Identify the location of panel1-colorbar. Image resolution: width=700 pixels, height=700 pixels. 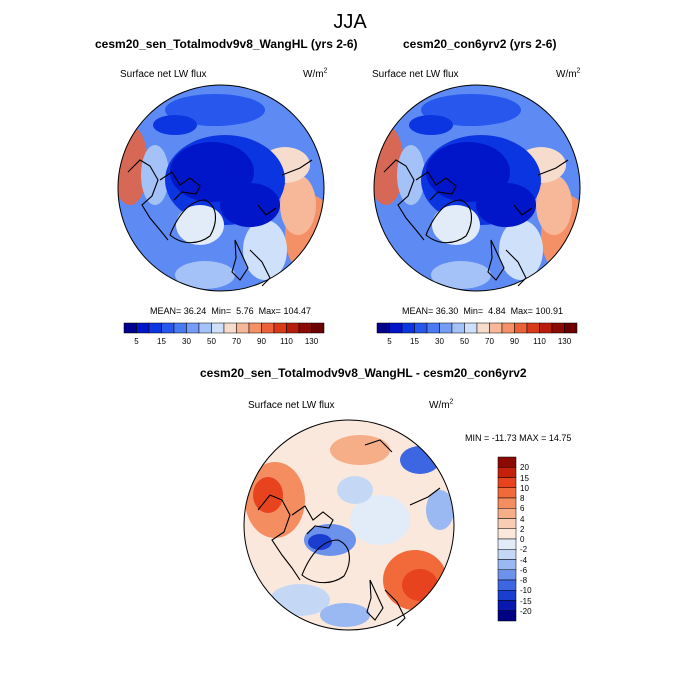
(224, 328).